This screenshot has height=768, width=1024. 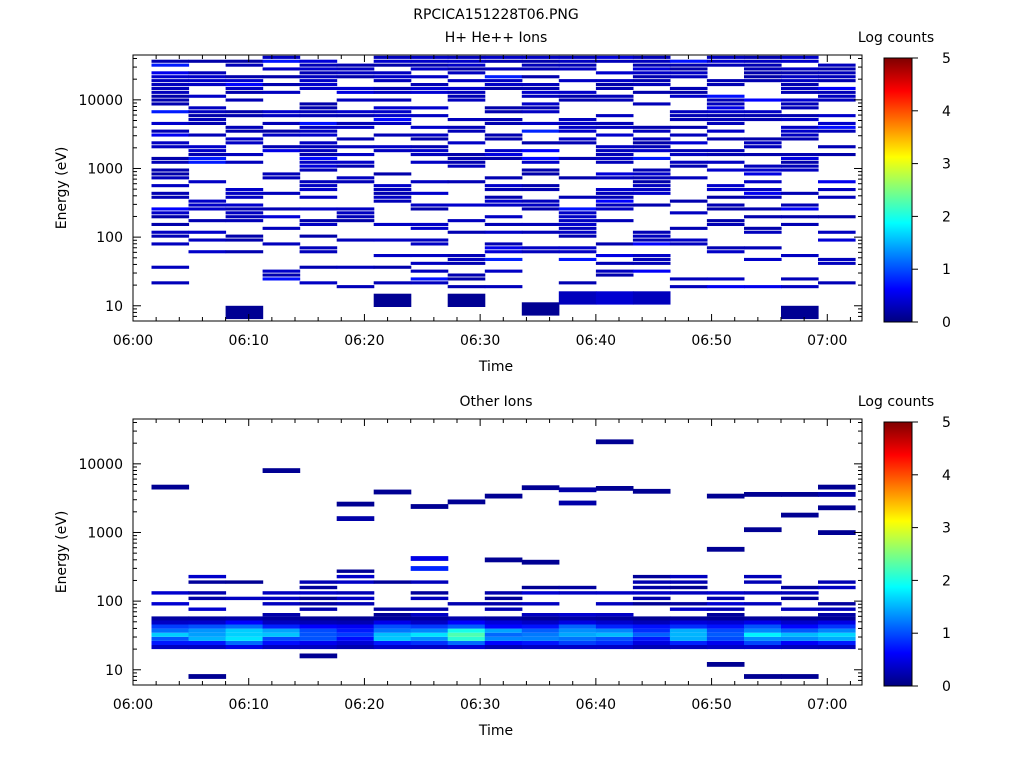 What do you see at coordinates (596, 705) in the screenshot?
I see `x-tick-label: 06:40` at bounding box center [596, 705].